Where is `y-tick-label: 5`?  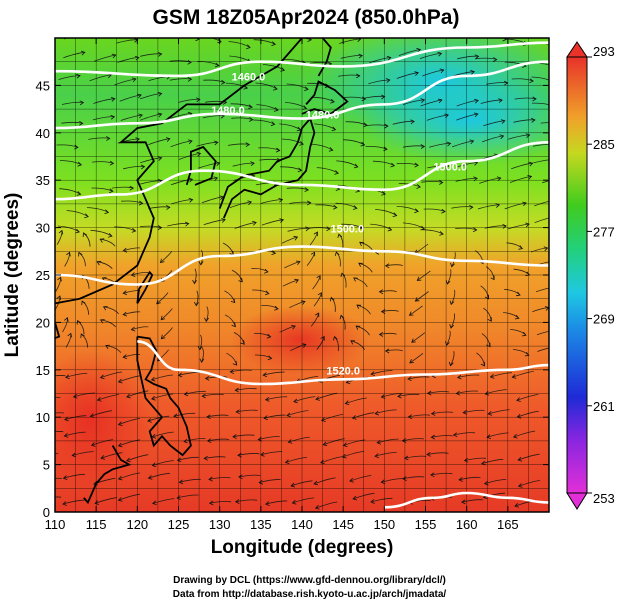
y-tick-label: 5 is located at coordinates (46, 465).